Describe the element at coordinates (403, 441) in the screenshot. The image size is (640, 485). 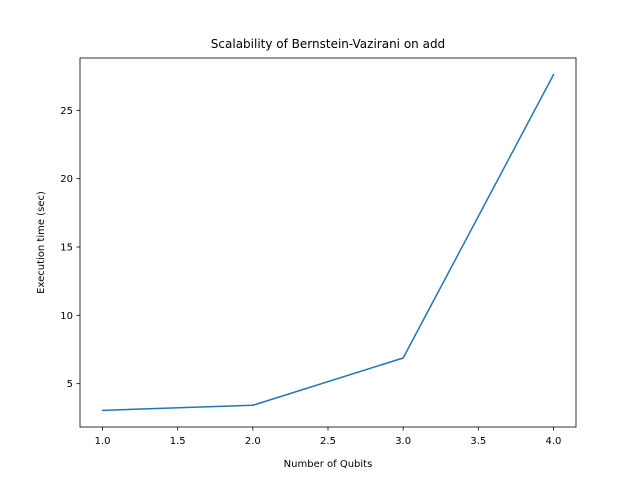
I see `x-tick-label: 3.0` at that location.